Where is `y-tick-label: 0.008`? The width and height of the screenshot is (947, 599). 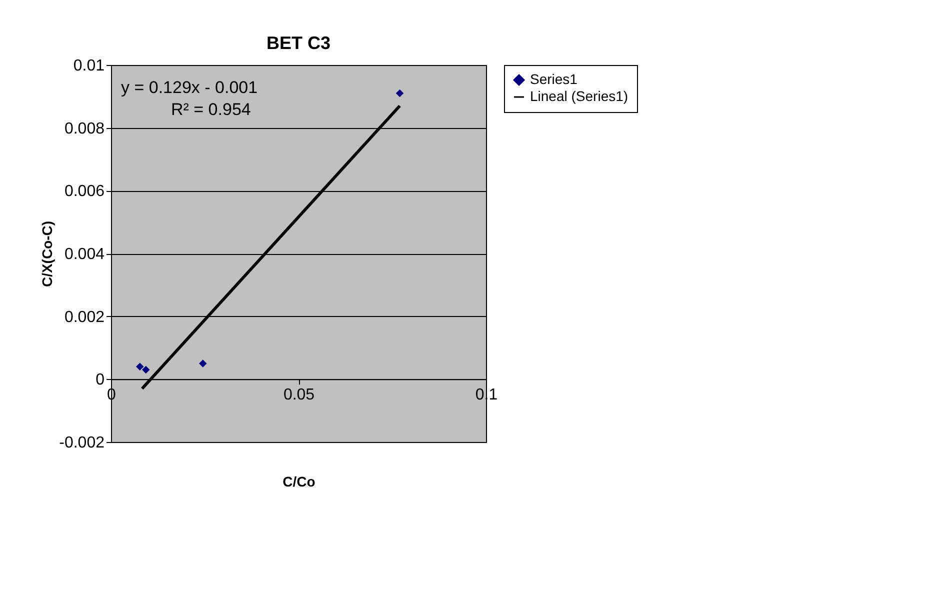 y-tick-label: 0.008 is located at coordinates (84, 129).